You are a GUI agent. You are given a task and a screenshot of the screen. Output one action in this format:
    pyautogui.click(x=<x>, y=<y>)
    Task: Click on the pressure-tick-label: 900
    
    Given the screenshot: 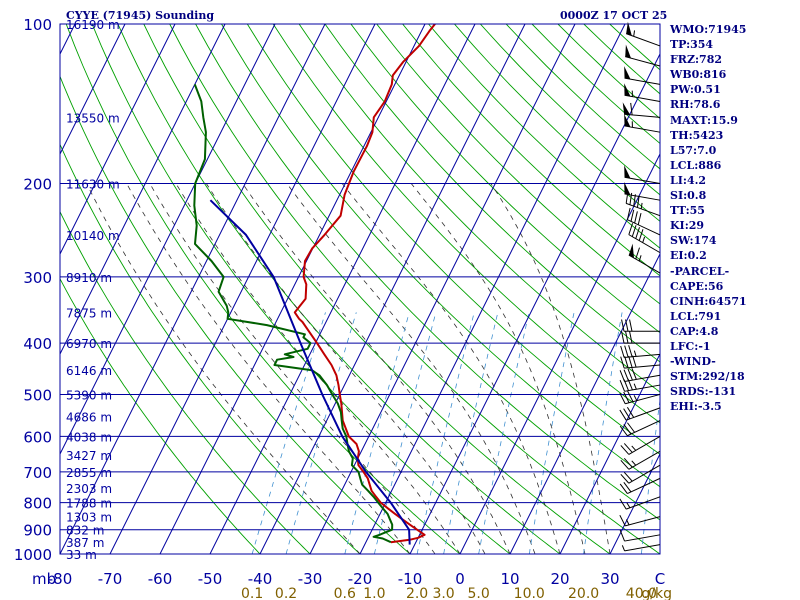 What is the action you would take?
    pyautogui.click(x=37, y=531)
    